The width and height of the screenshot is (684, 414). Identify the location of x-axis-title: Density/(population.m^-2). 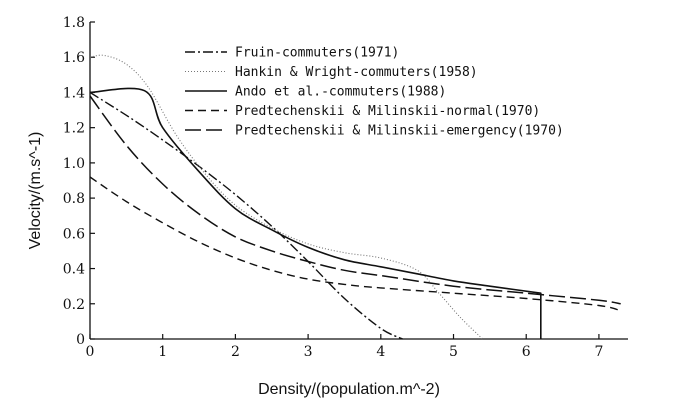
(349, 389).